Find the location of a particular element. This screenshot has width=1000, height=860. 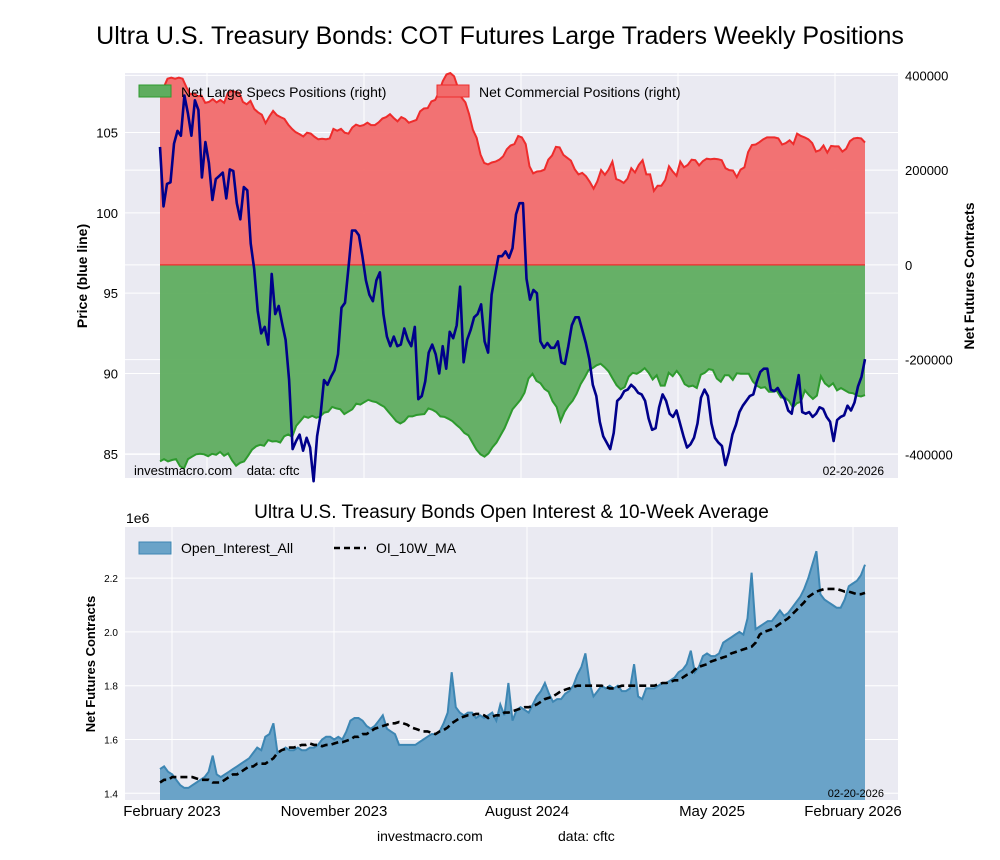

chart1-watermark: investmacro.com data: cftc is located at coordinates (217, 470).